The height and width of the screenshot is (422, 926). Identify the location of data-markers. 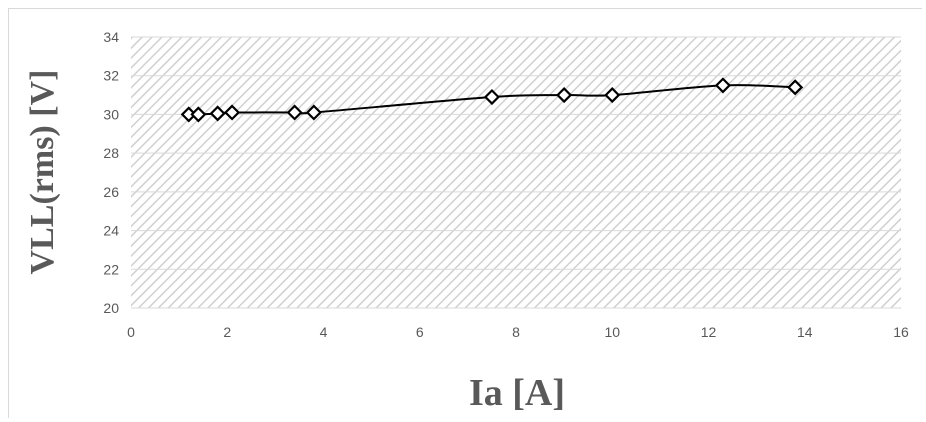
(492, 100).